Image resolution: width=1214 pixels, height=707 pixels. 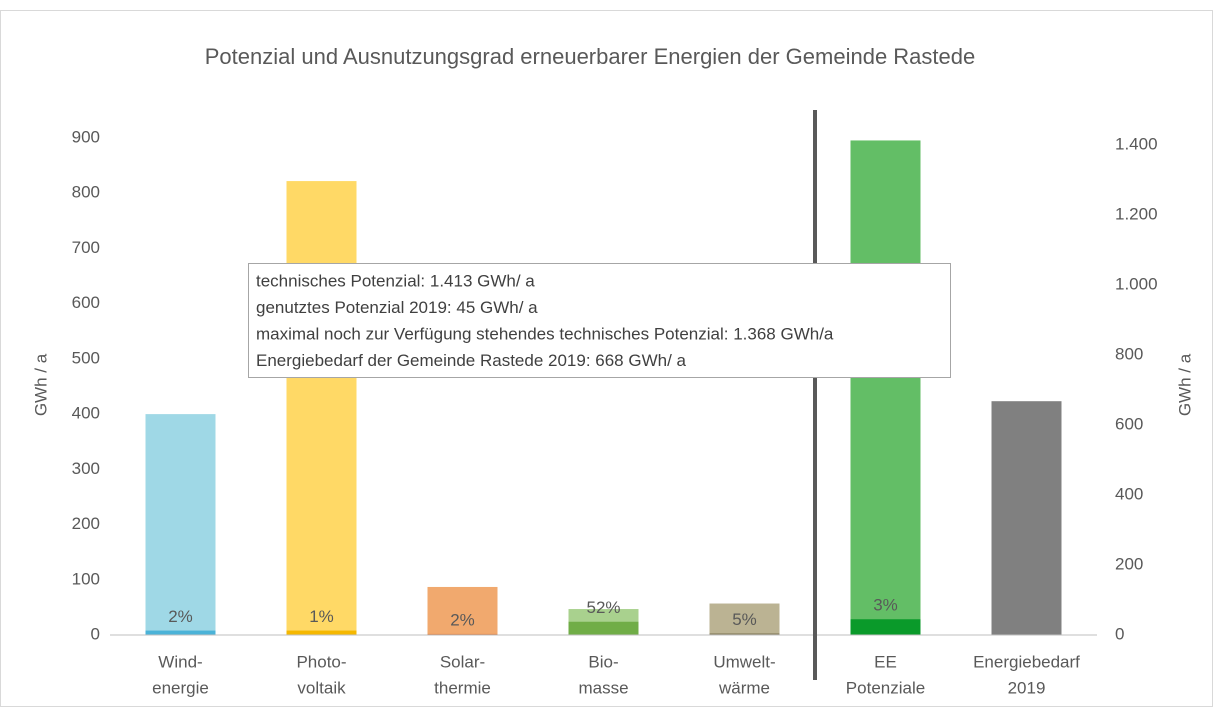 What do you see at coordinates (1026, 661) in the screenshot?
I see `x-tick-label: Energiebedarf` at bounding box center [1026, 661].